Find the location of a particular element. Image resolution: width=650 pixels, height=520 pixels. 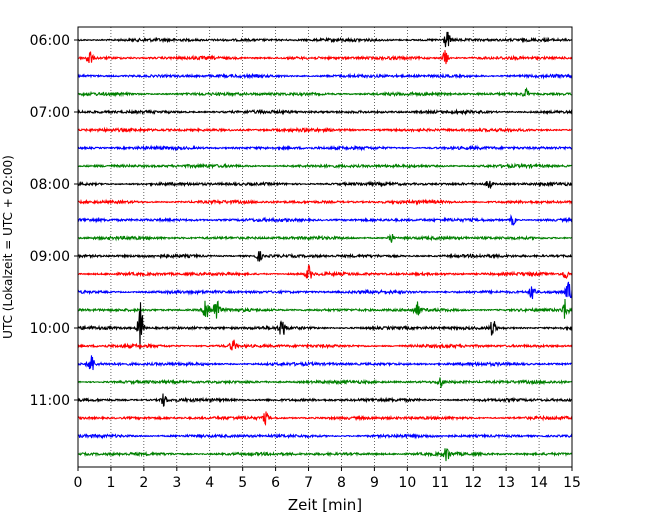

x-tick-label: 2 is located at coordinates (143, 483).